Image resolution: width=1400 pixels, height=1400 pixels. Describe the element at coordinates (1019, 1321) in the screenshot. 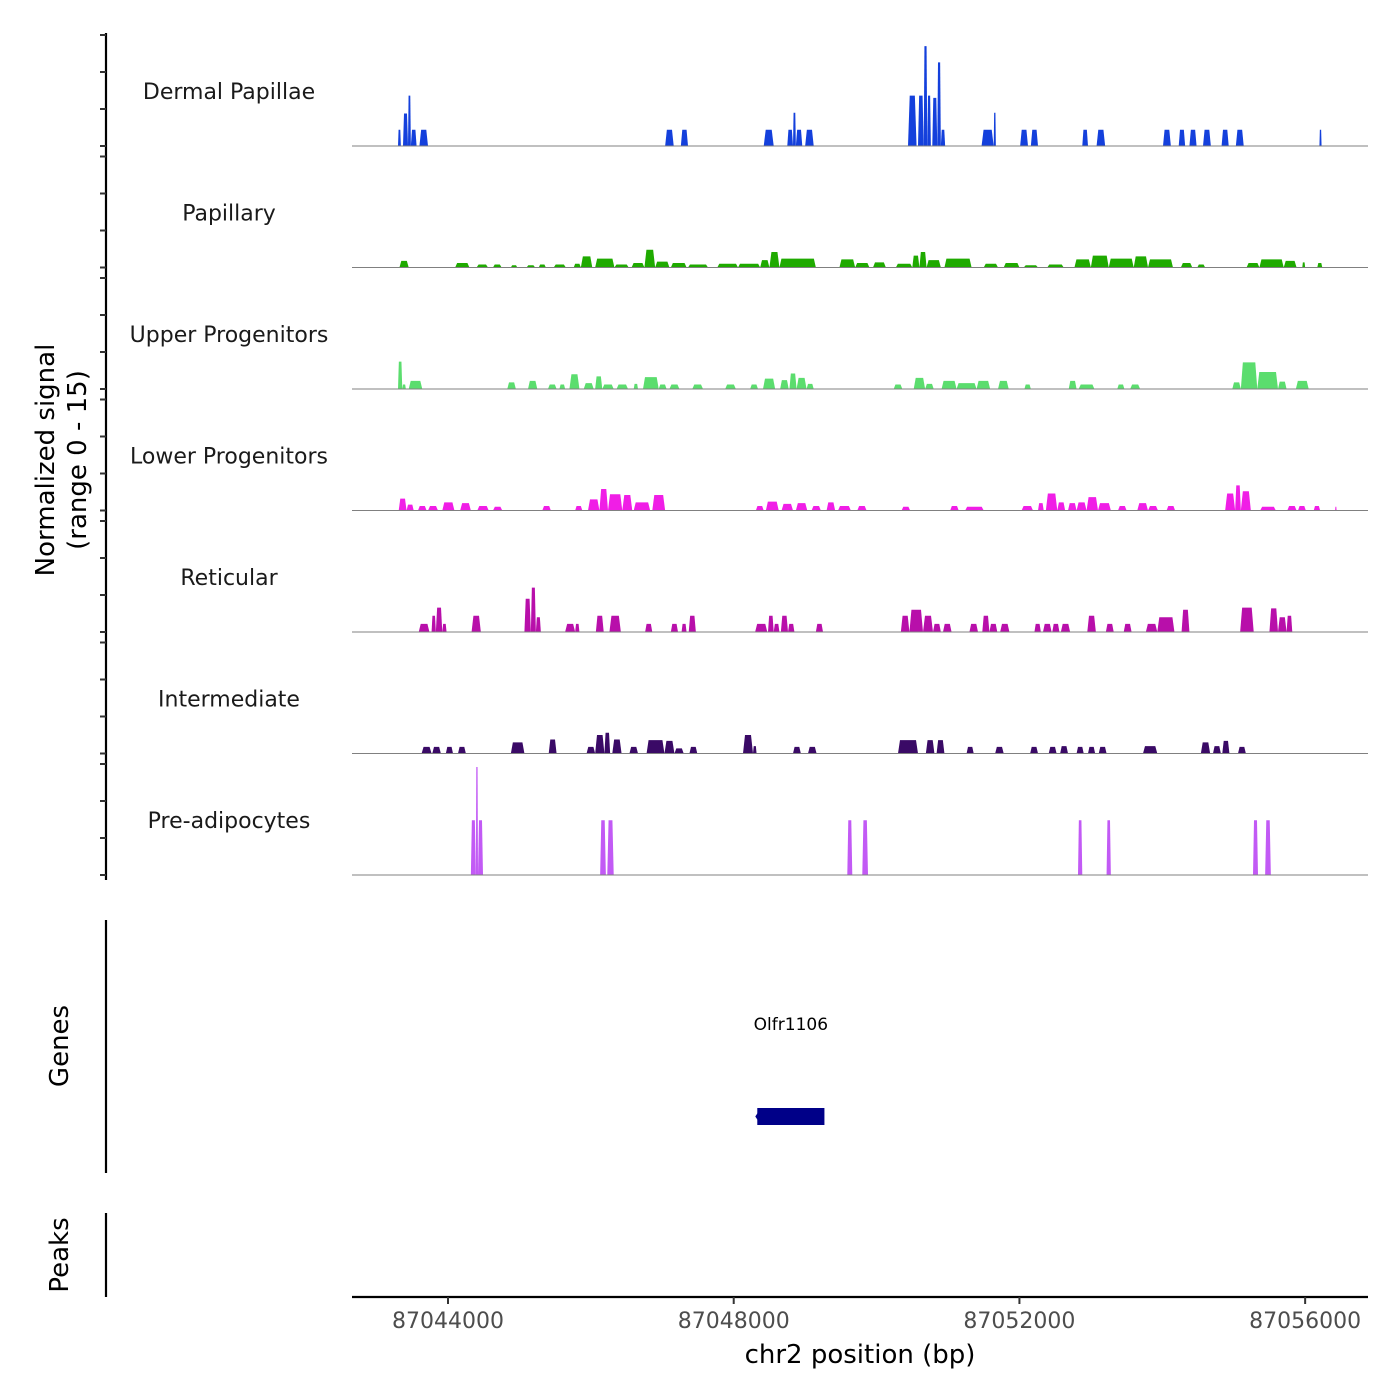

I see `x-tick-label: 87052000` at that location.